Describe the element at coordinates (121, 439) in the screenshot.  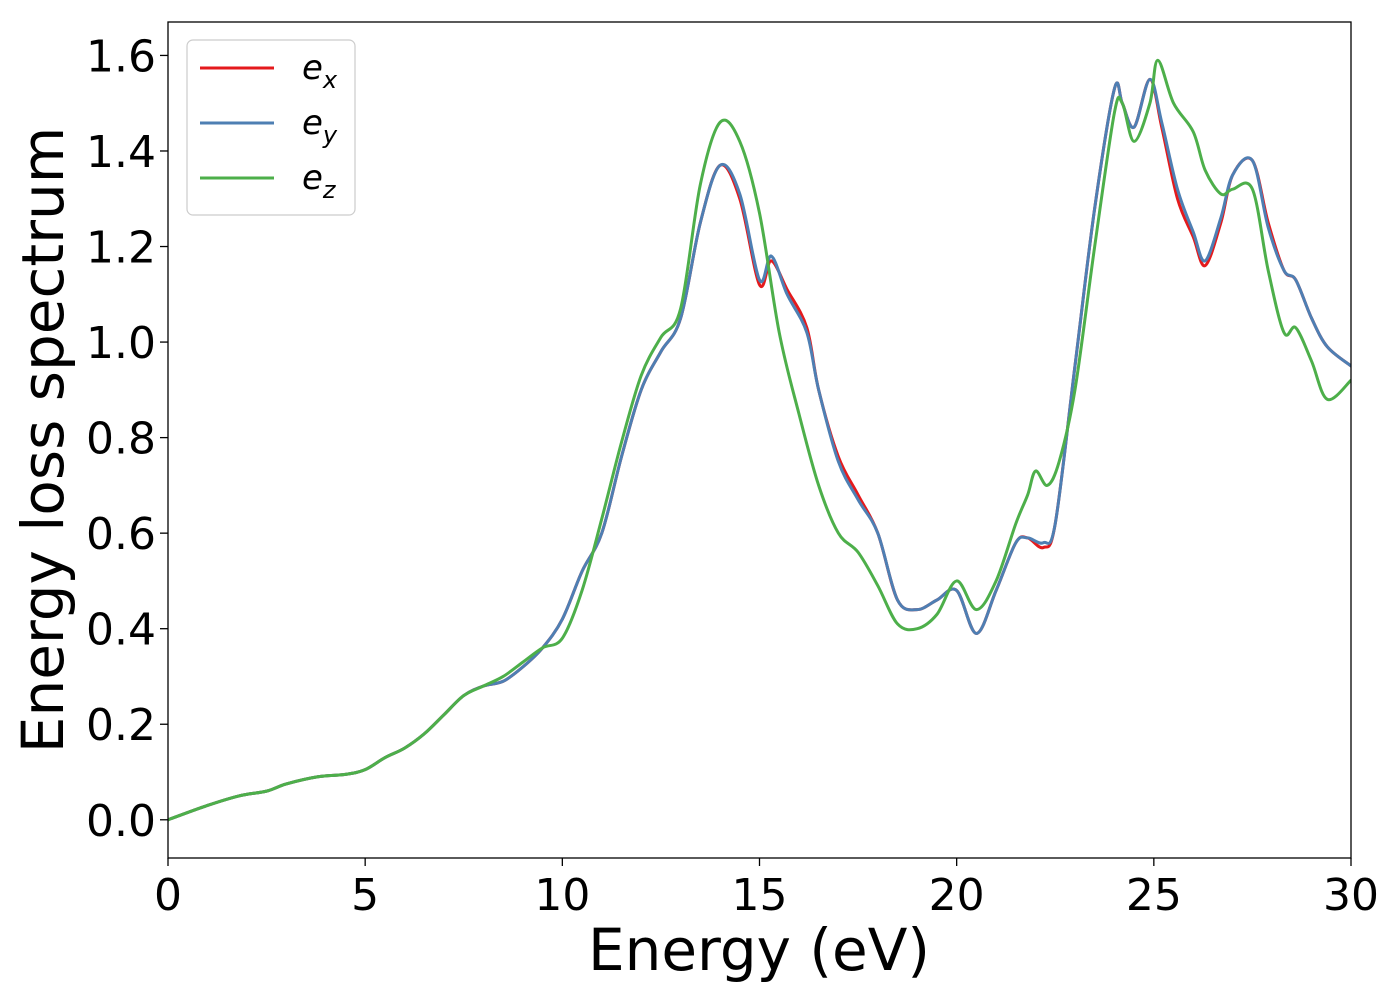
I see `y-tick-label: 0.8` at that location.